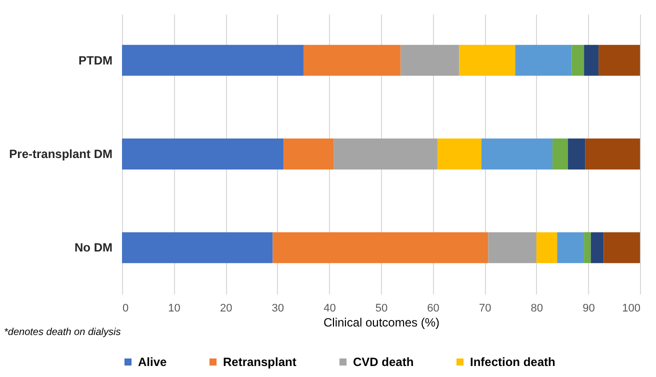 This screenshot has height=377, width=656. I want to click on y-tick-label: PTDM, so click(95, 60).